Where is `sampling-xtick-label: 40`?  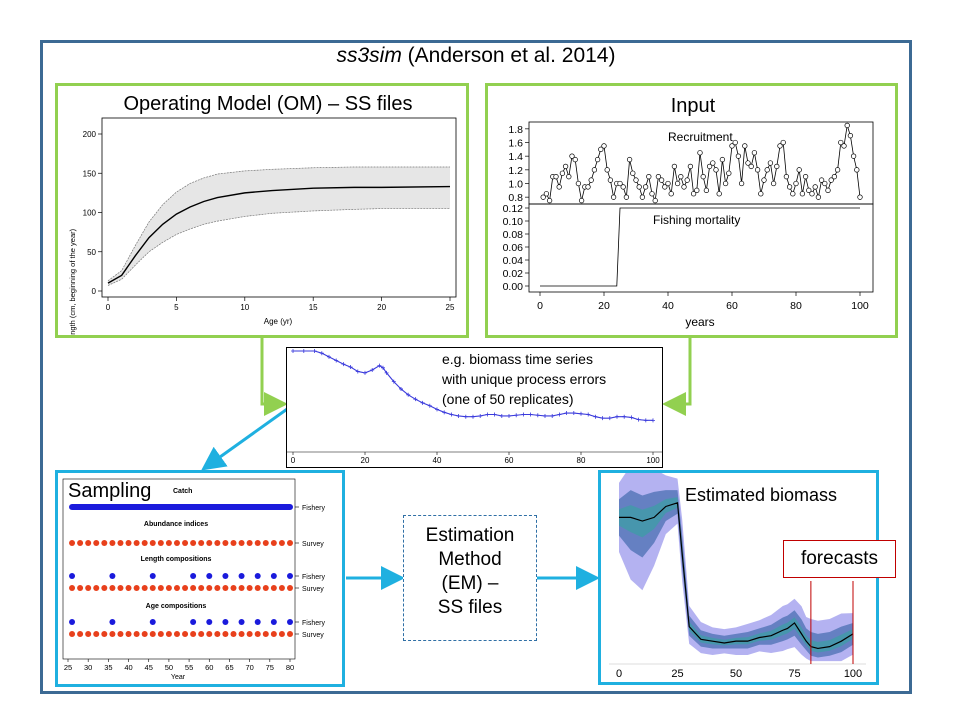 sampling-xtick-label: 40 is located at coordinates (128, 667).